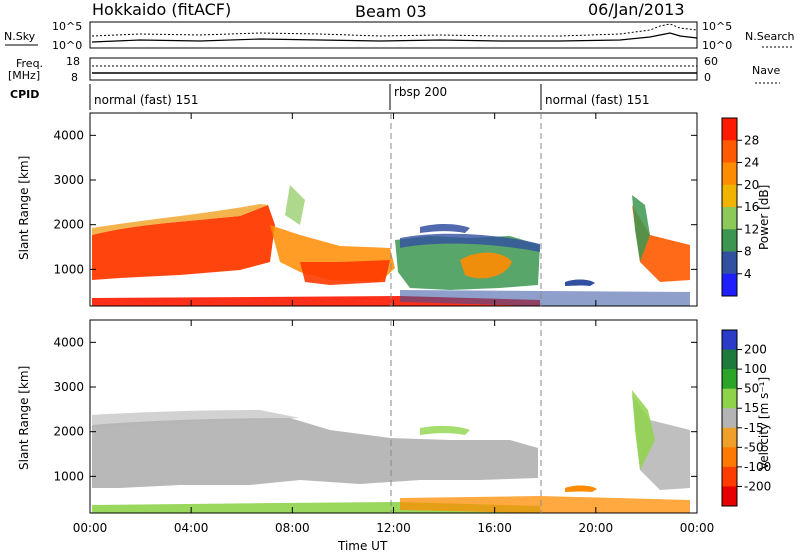  What do you see at coordinates (394, 69) in the screenshot?
I see `freq-panel: Freq. [MHz] 18 8 60 0 Nave` at bounding box center [394, 69].